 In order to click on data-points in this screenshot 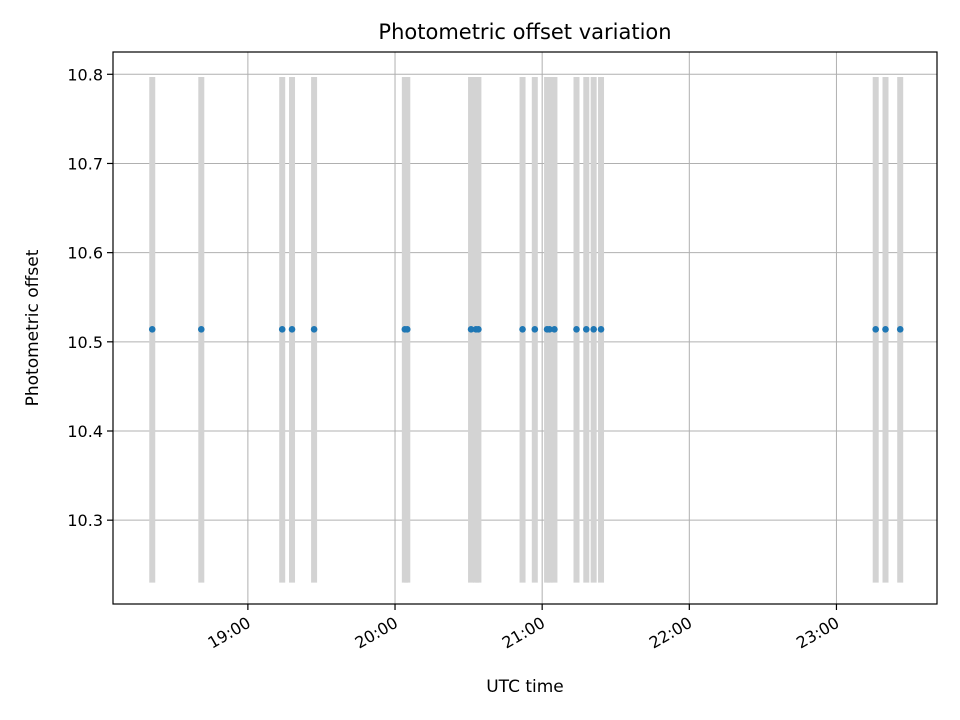, I will do `click(526, 329)`.